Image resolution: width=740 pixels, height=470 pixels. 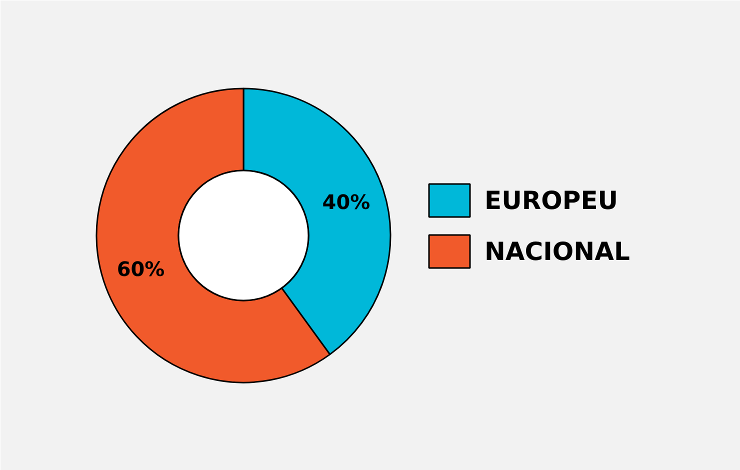 I want to click on data-label: 40%, so click(x=346, y=202).